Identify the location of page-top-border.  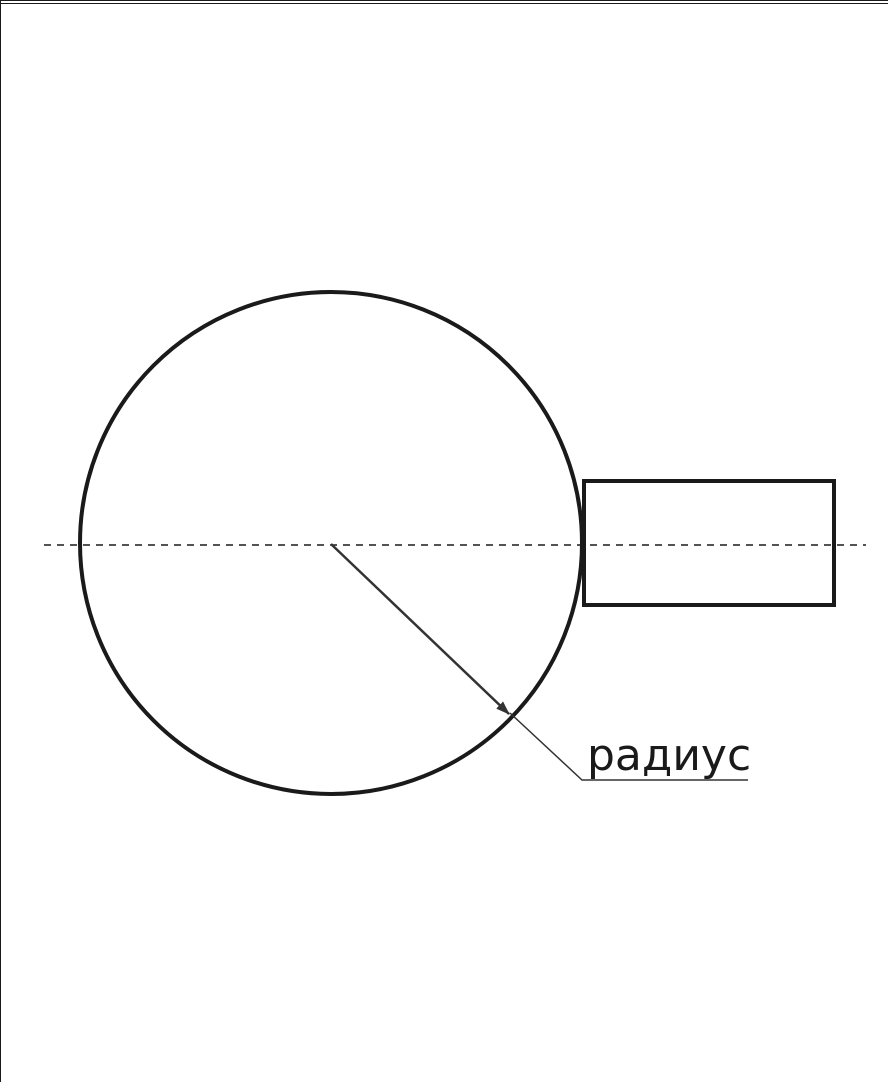
(444, 2).